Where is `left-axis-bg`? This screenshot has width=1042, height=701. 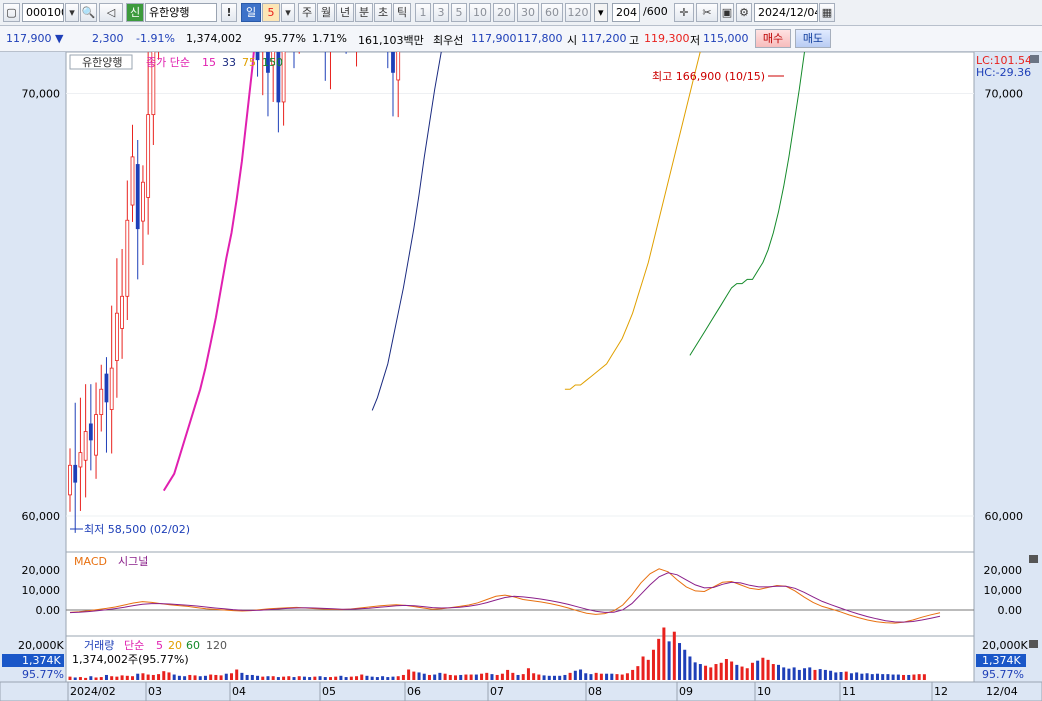 left-axis-bg is located at coordinates (33, 376).